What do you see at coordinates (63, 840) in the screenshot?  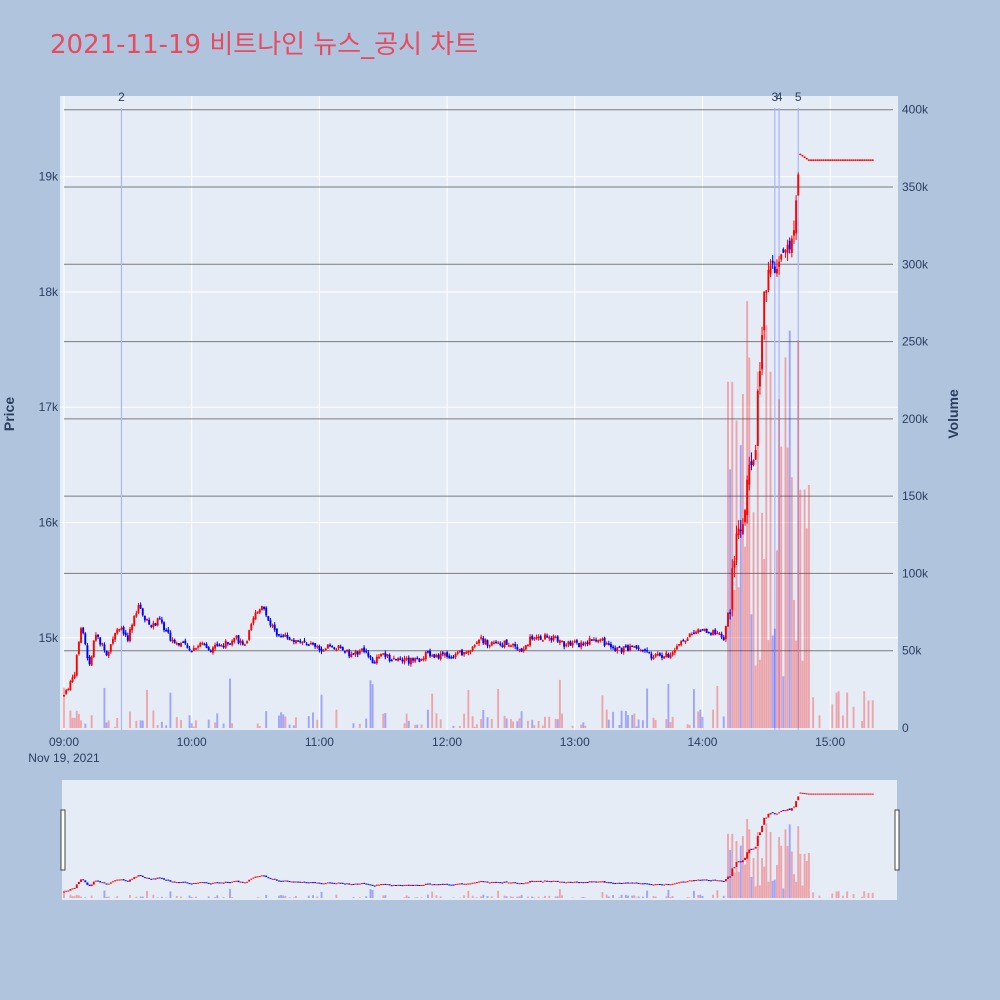 I see `range-slider-left-handle` at bounding box center [63, 840].